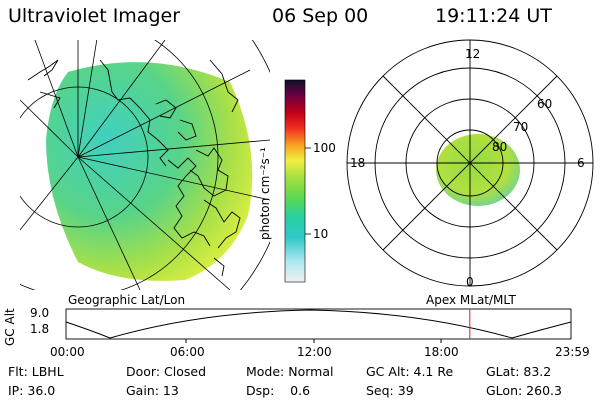 This screenshot has height=400, width=600. I want to click on orbit-xtick-2359: 23:59, so click(572, 352).